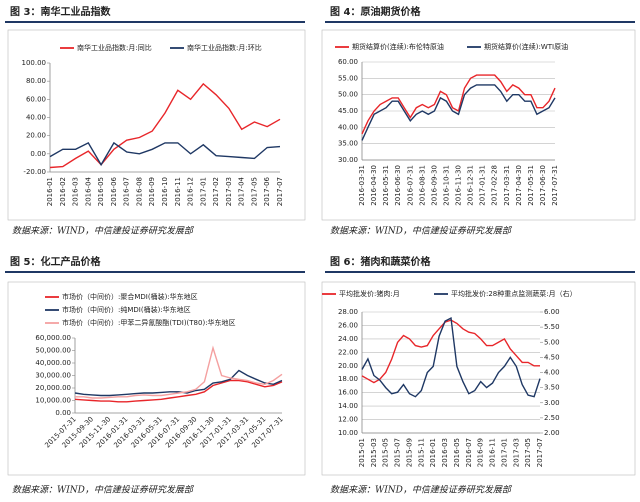 The image size is (640, 502). Describe the element at coordinates (149, 322) in the screenshot. I see `legend-label: 市场价（中间价）:甲苯二异氰酸酯(TDI)(T80):华东地区` at that location.